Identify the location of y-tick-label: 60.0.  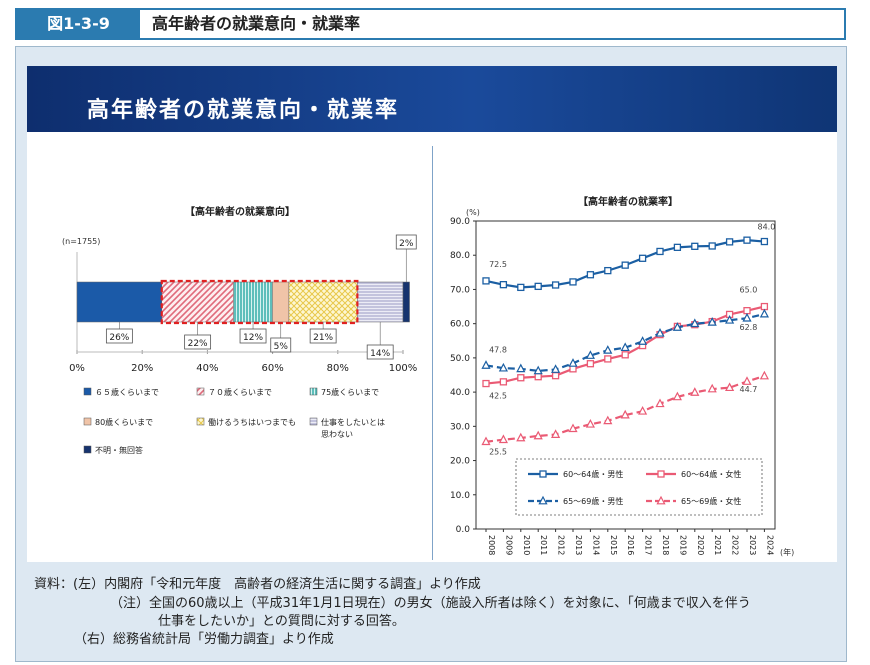
(460, 325).